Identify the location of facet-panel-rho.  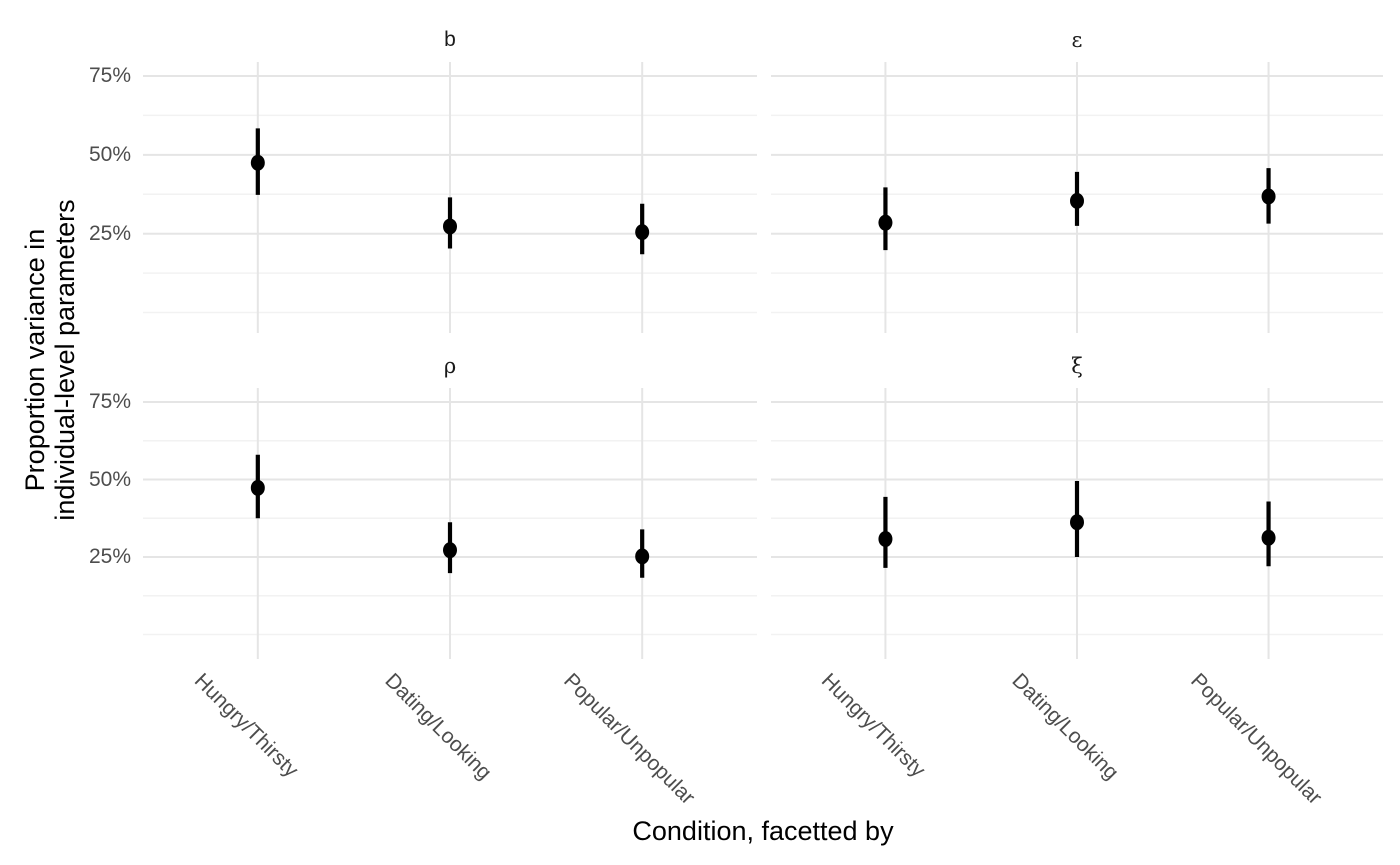
(450, 523).